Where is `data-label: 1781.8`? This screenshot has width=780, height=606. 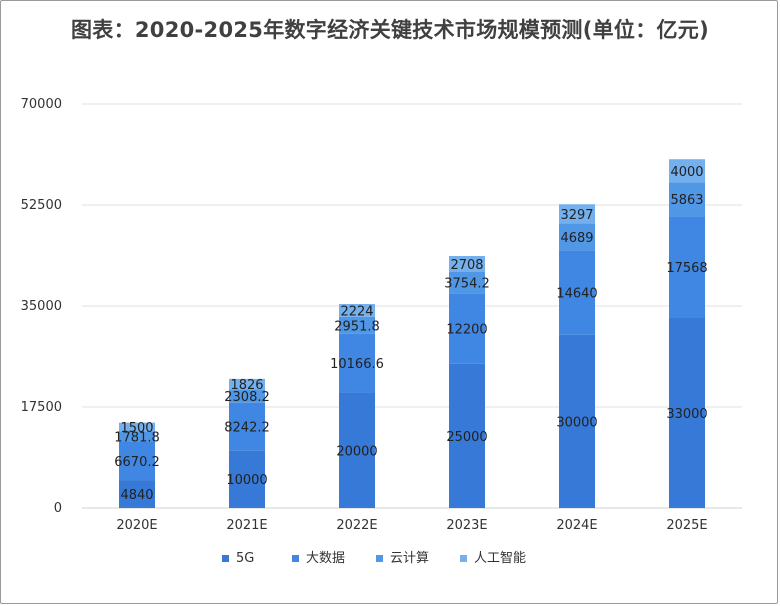
data-label: 1781.8 is located at coordinates (137, 437).